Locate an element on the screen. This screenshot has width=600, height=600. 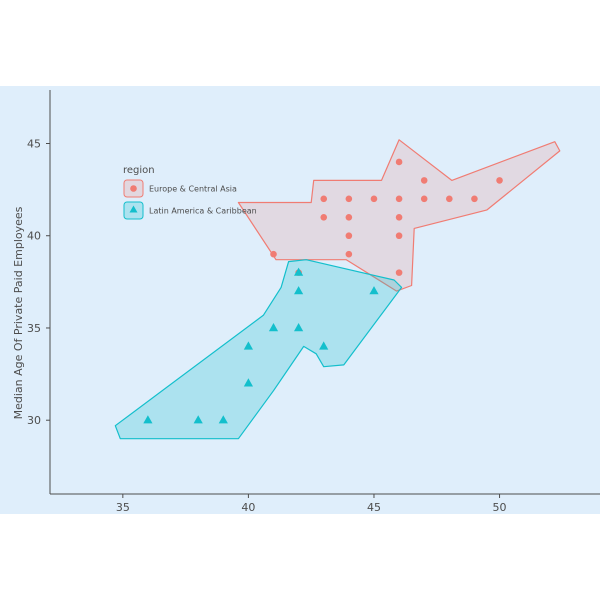
y-tick-label: 45 is located at coordinates (34, 143).